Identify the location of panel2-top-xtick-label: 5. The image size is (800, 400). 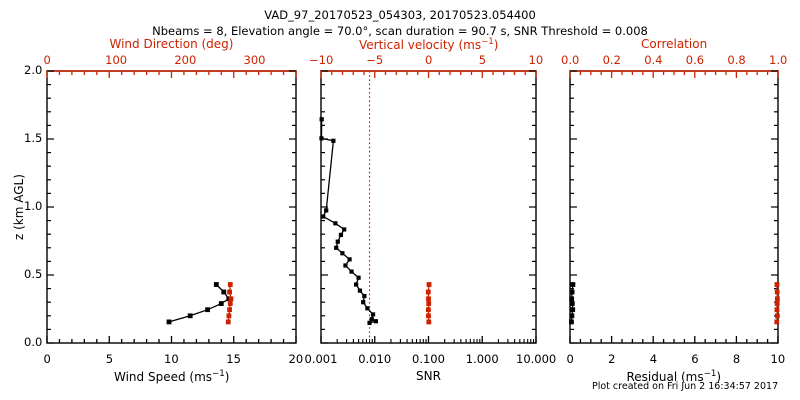
(482, 60).